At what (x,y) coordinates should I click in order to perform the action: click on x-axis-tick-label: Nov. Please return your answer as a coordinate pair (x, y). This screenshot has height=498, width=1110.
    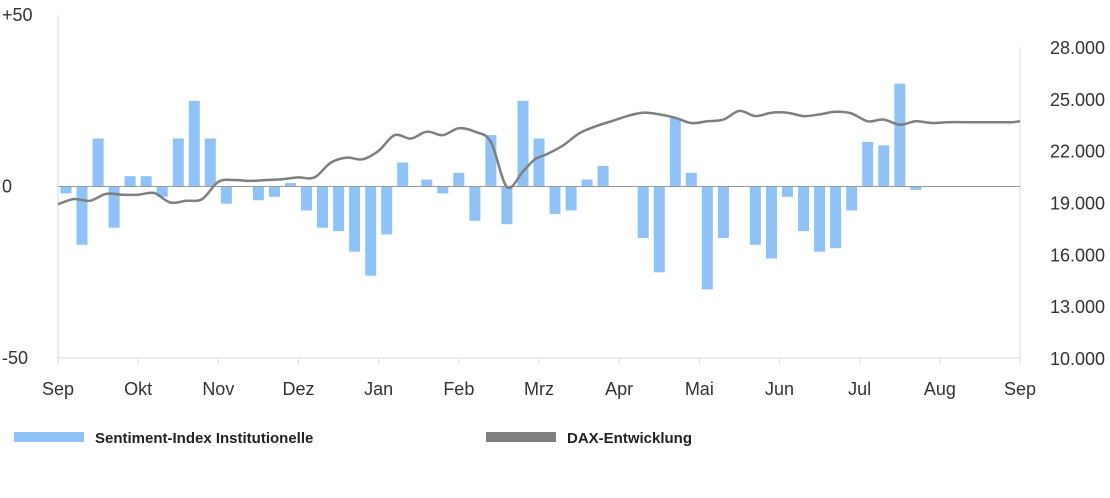
    Looking at the image, I should click on (218, 389).